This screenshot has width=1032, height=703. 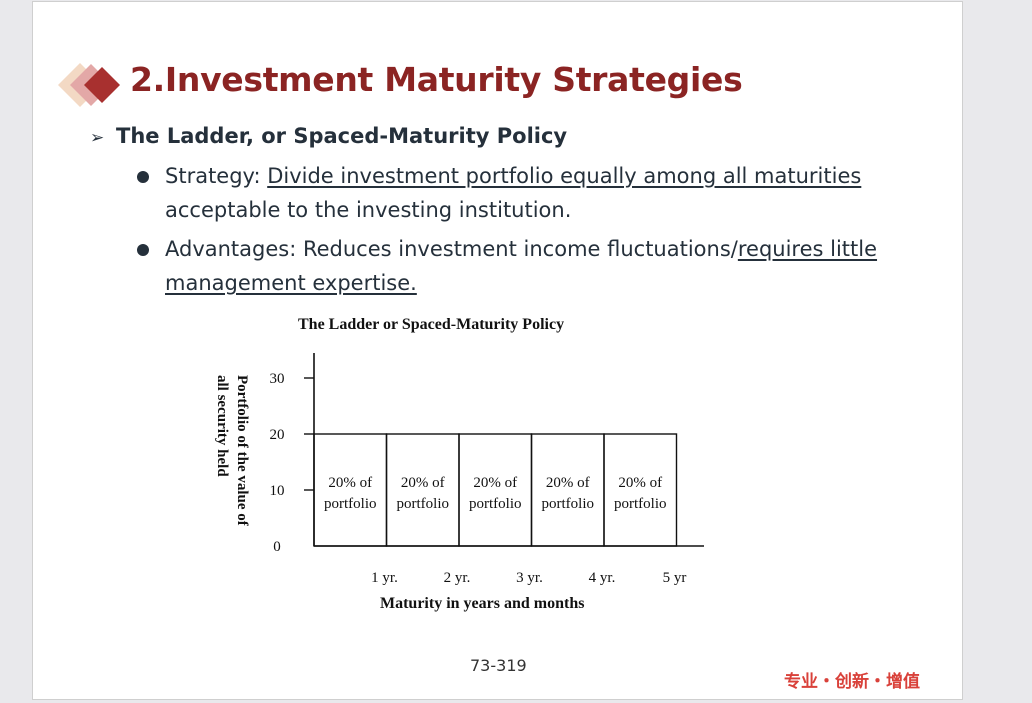 What do you see at coordinates (222, 426) in the screenshot?
I see `chart-y-label-line-2: all security held` at bounding box center [222, 426].